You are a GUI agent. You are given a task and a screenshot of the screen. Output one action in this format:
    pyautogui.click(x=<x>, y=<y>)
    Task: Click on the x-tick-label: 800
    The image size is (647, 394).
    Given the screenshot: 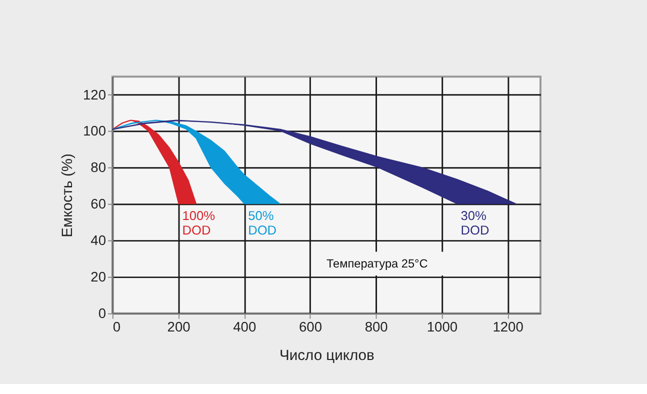 What is the action you would take?
    pyautogui.click(x=376, y=327)
    